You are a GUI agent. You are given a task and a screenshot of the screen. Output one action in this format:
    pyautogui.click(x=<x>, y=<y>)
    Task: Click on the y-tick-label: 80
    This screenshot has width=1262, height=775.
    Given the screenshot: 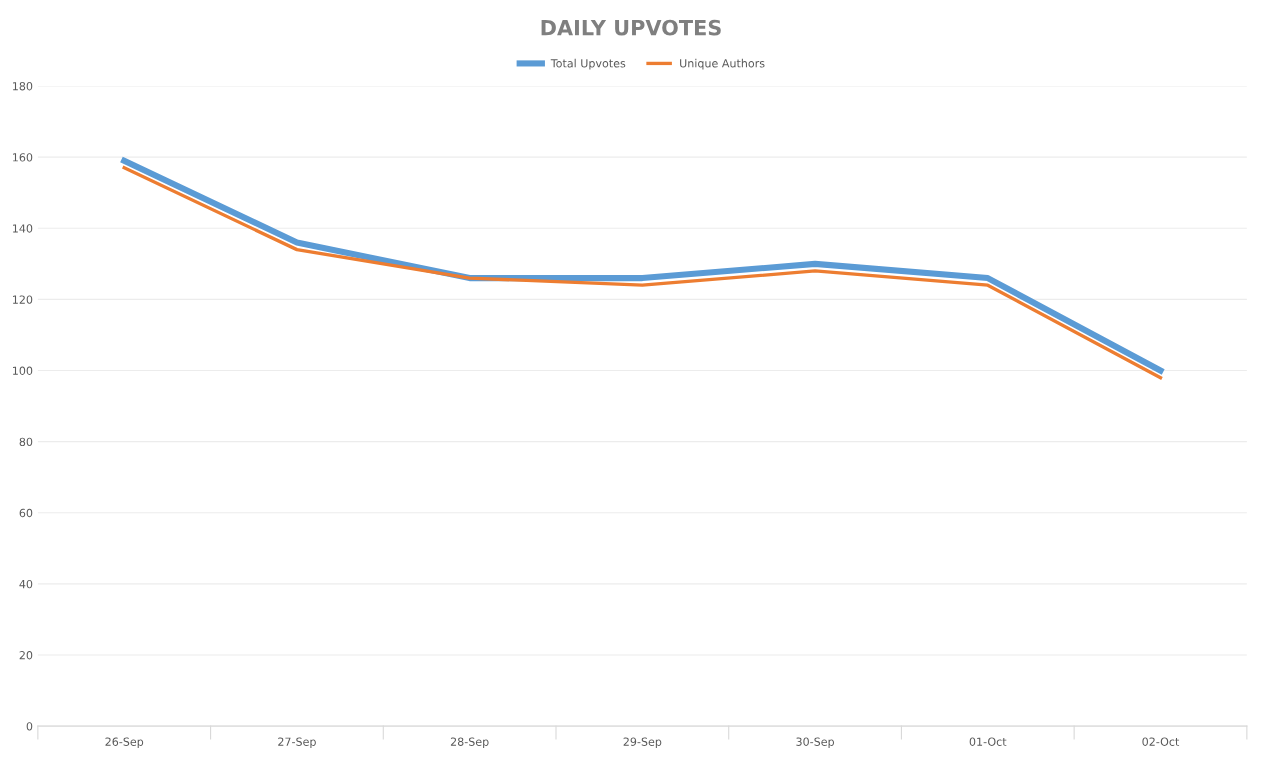 What is the action you would take?
    pyautogui.click(x=26, y=442)
    